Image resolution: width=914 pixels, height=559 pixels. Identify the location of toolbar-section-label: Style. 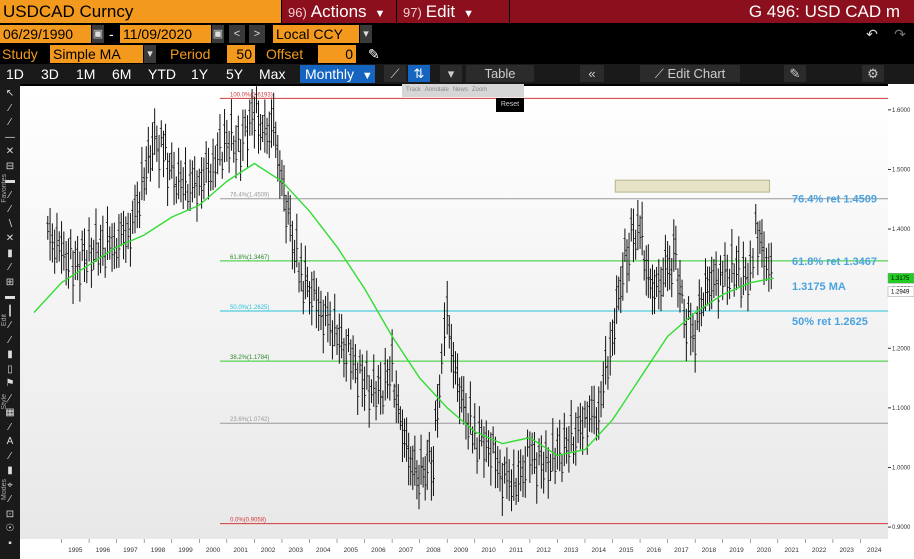
(4, 402).